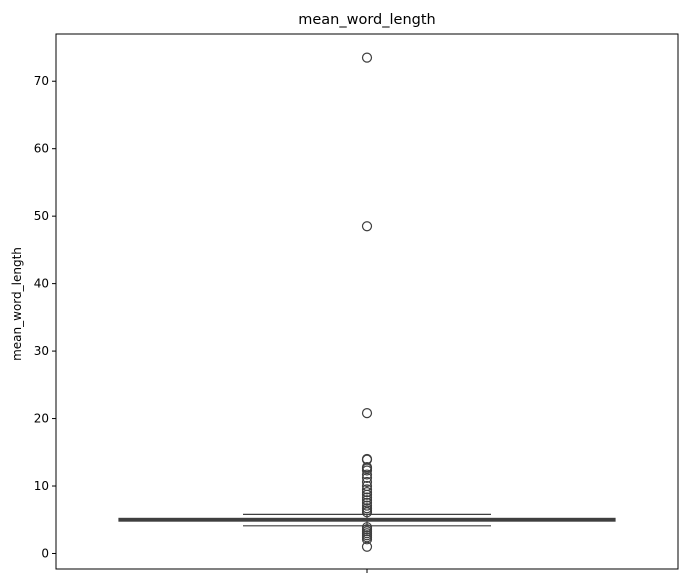 This screenshot has width=687, height=586. What do you see at coordinates (41, 284) in the screenshot?
I see `y-tick-label: 40` at bounding box center [41, 284].